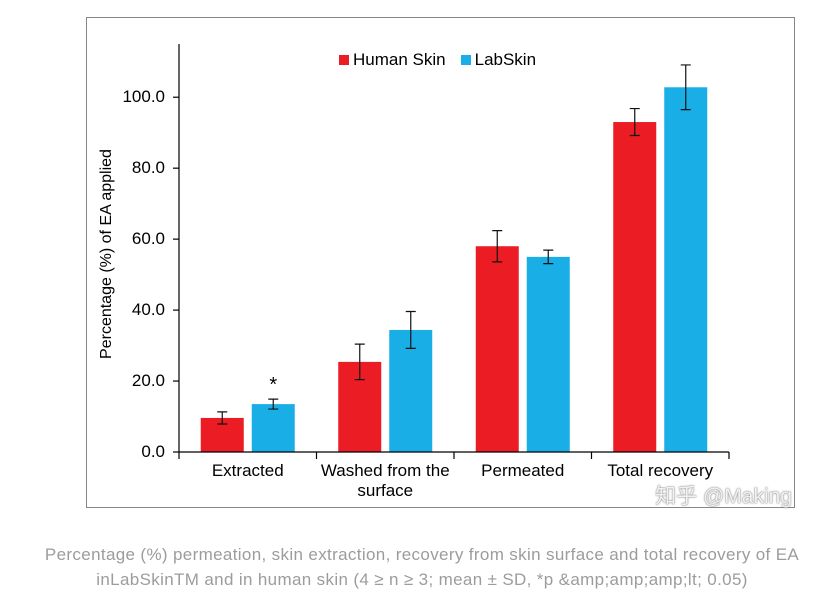 This screenshot has width=826, height=607. I want to click on bar-labskin-total-recovery, so click(686, 269).